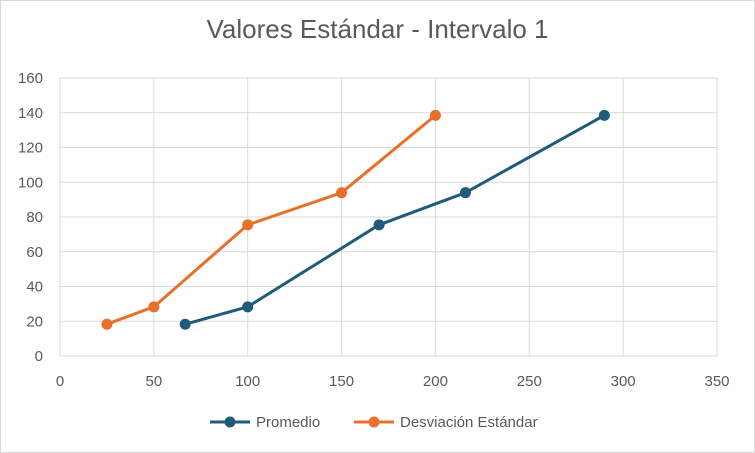 The height and width of the screenshot is (453, 755). Describe the element at coordinates (30, 148) in the screenshot. I see `y-tick-label: 120` at that location.